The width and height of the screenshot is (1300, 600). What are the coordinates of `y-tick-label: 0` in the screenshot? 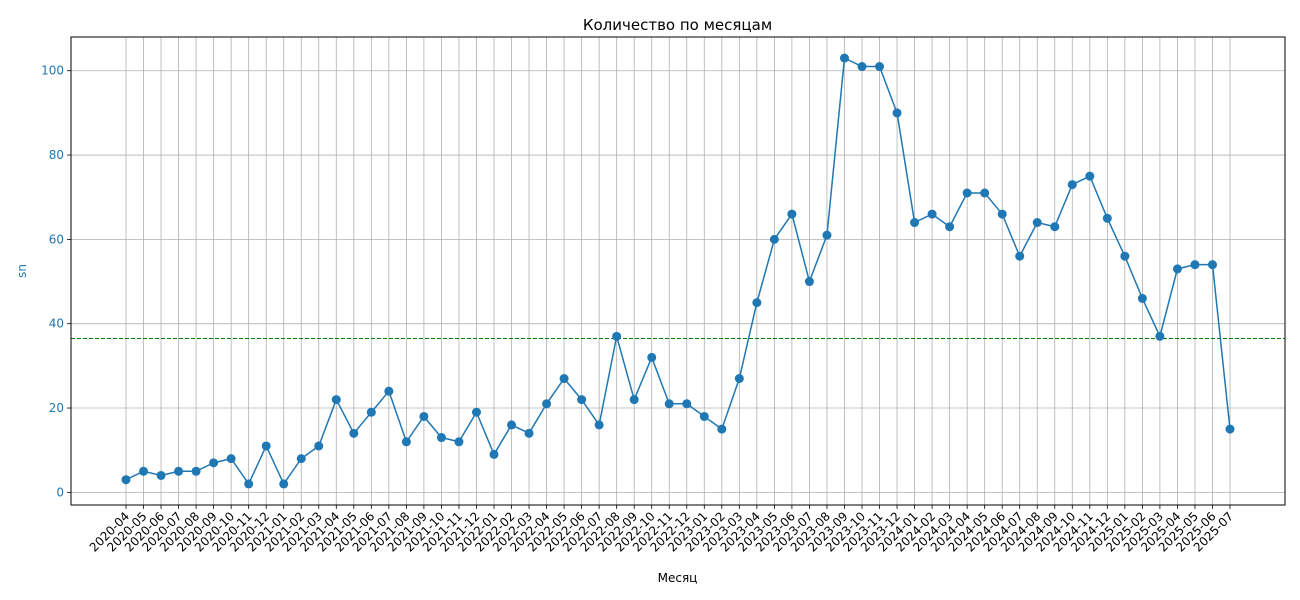 It's located at (60, 492).